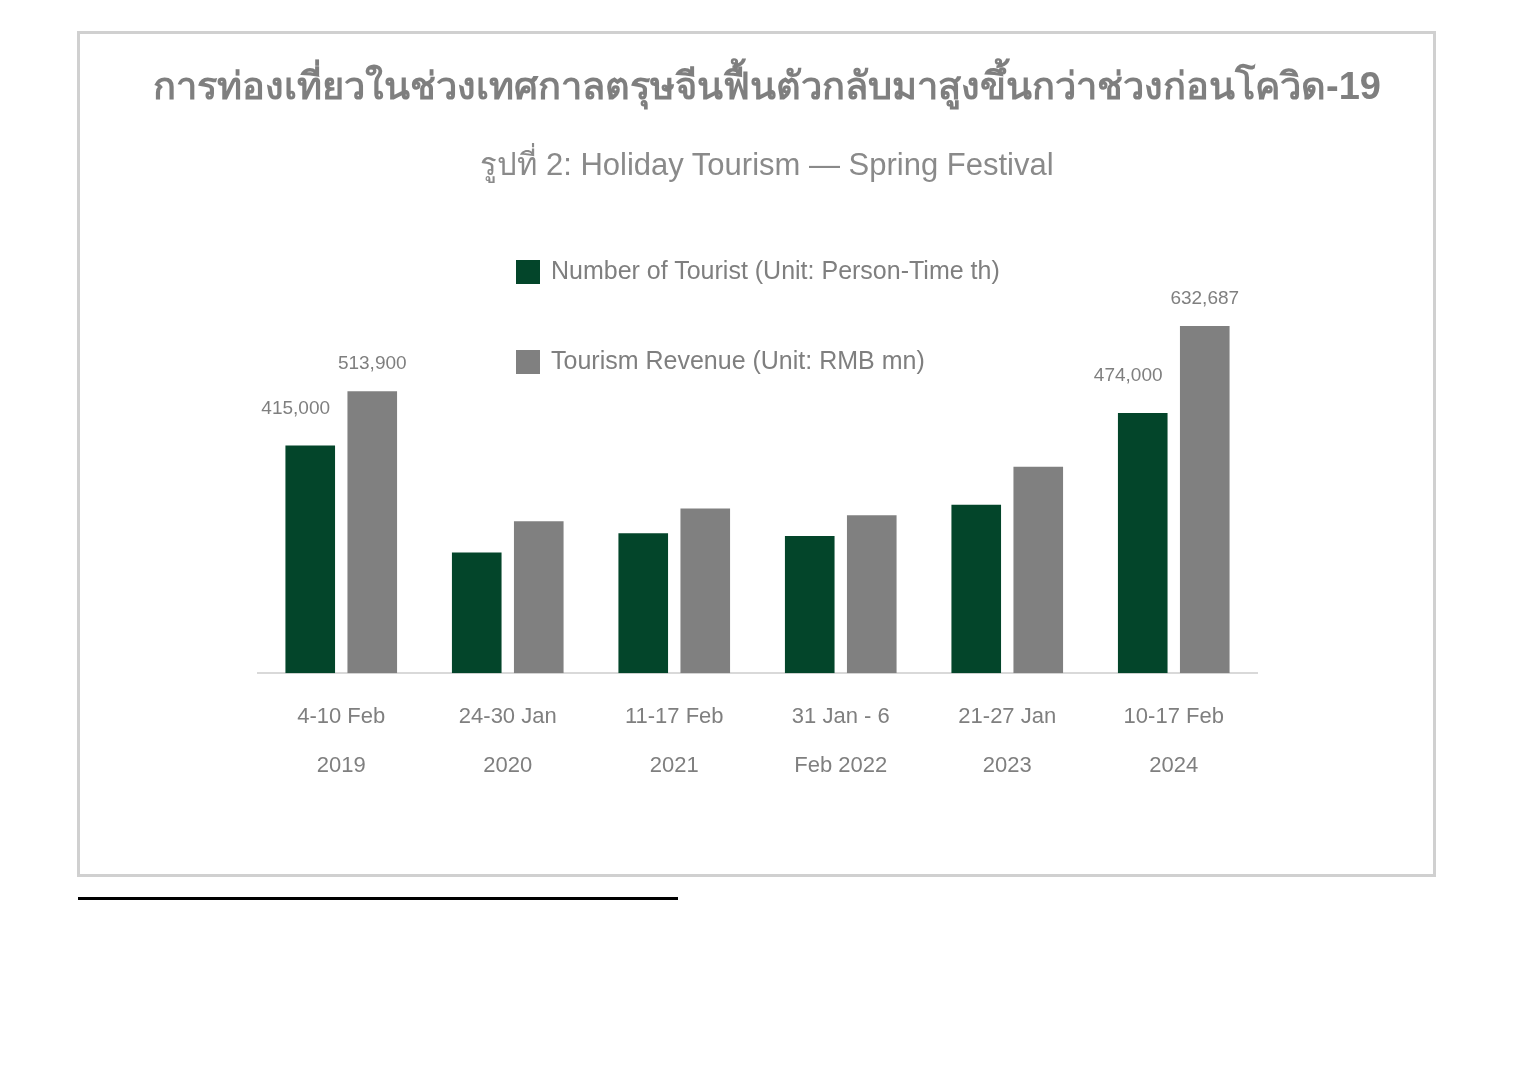 The width and height of the screenshot is (1524, 1069). Describe the element at coordinates (507, 740) in the screenshot. I see `x-tick-label: 24-30 Jan 2020` at that location.